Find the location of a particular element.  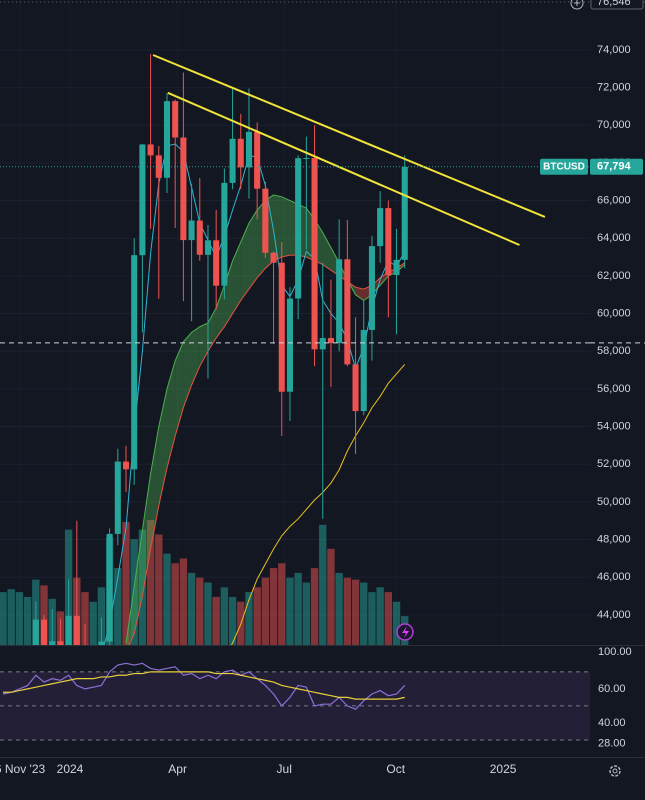

x-tick-label: Apr is located at coordinates (177, 769).